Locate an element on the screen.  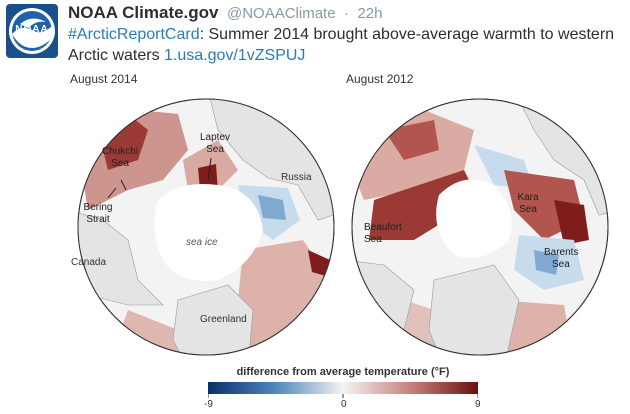
legend-min-label: -9 is located at coordinates (208, 404).